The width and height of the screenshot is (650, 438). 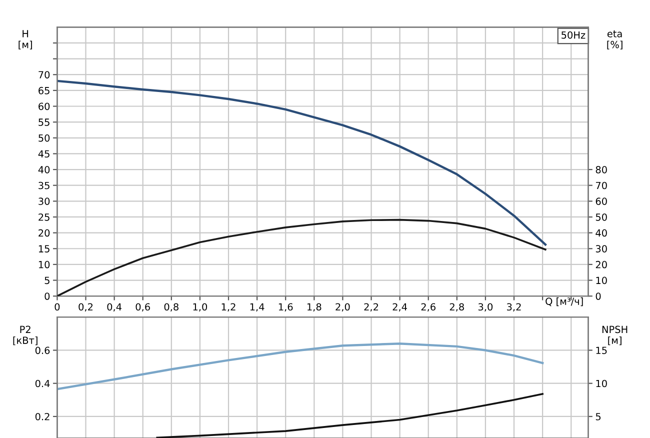 I want to click on x-tick-label: 0, so click(x=57, y=307).